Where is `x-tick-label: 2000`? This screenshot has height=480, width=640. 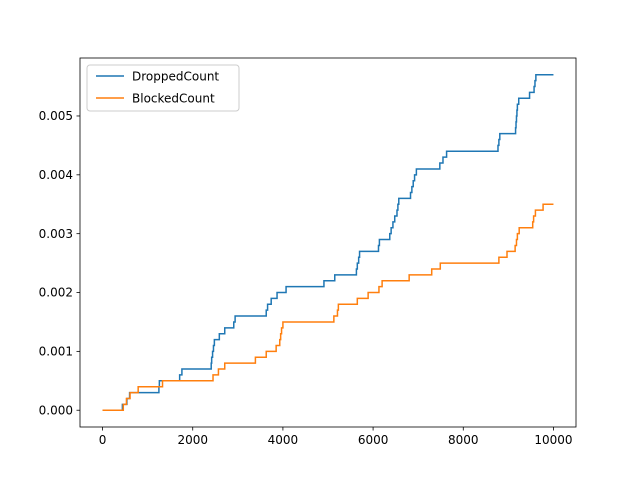 x-tick-label: 2000 is located at coordinates (192, 440).